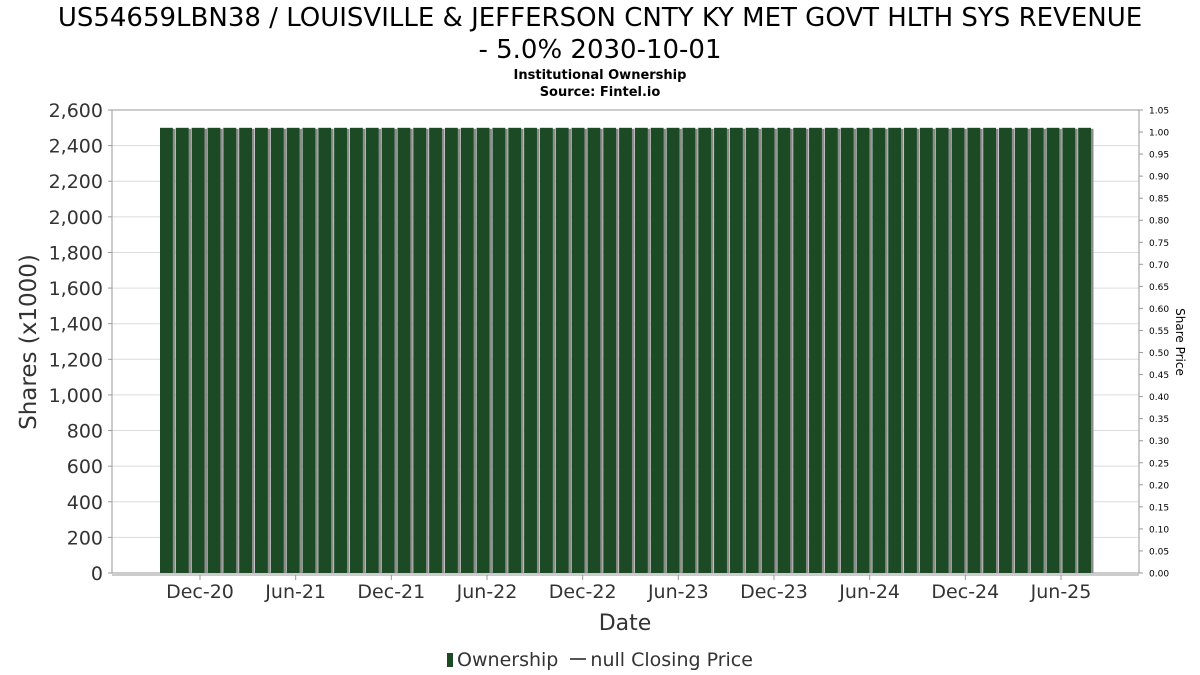 The width and height of the screenshot is (1200, 675). I want to click on chart-subtitle: Institutional Ownership, so click(600, 75).